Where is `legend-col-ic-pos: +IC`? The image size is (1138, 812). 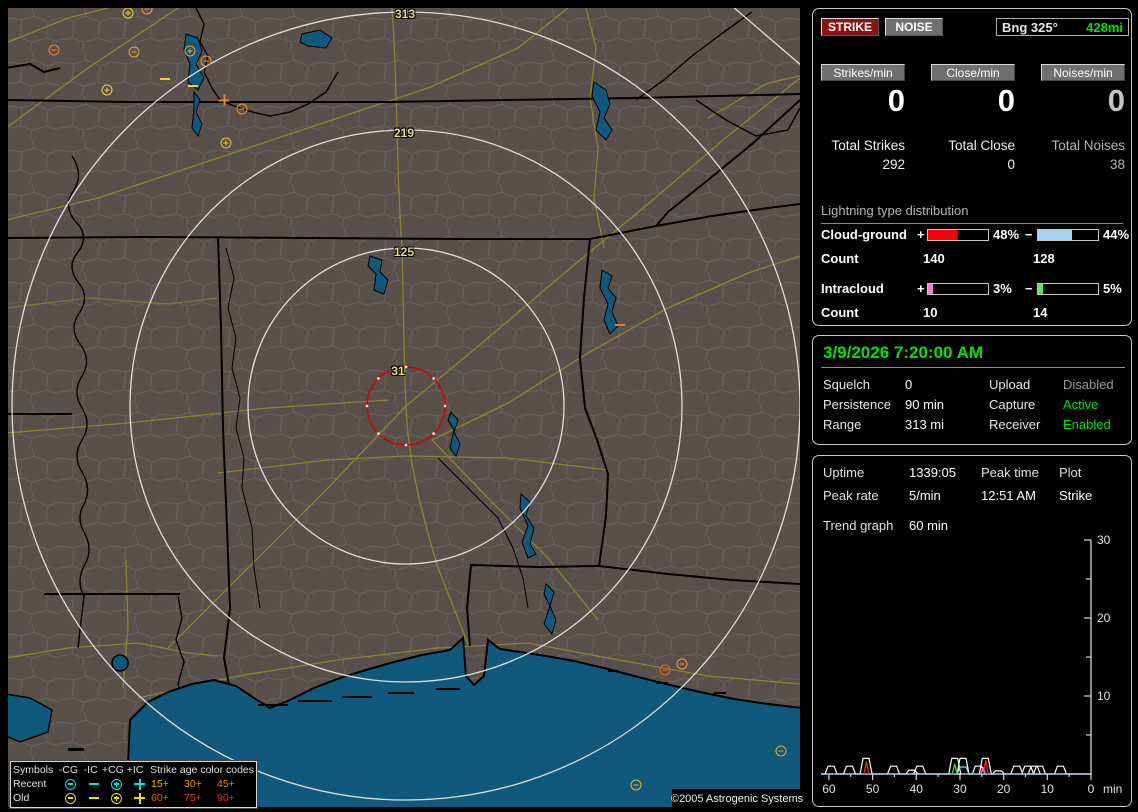
legend-col-ic-pos: +IC is located at coordinates (135, 770).